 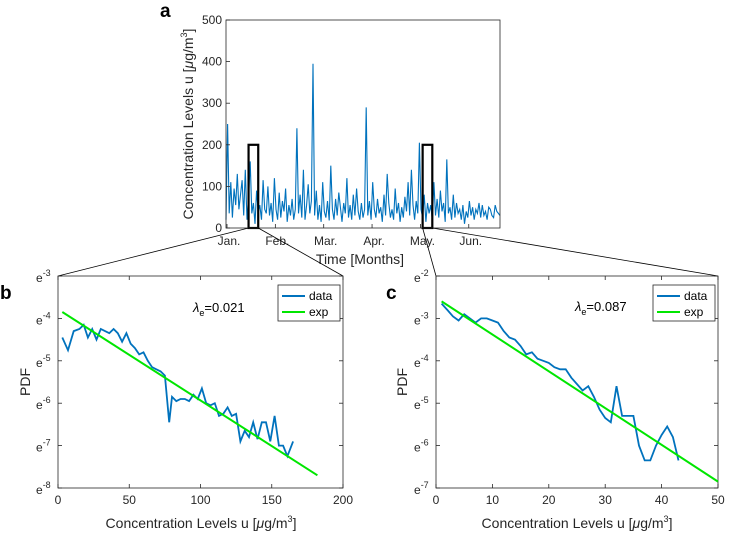 I want to click on panel-b-legend-exp-label: exp, so click(x=319, y=312).